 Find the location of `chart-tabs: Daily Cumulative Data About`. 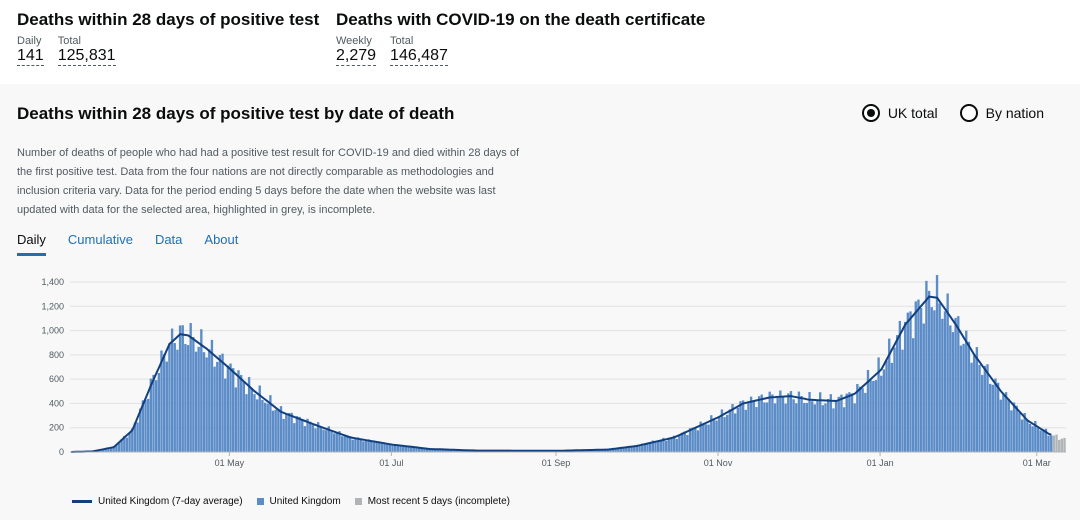

chart-tabs: Daily Cumulative Data About is located at coordinates (127, 244).